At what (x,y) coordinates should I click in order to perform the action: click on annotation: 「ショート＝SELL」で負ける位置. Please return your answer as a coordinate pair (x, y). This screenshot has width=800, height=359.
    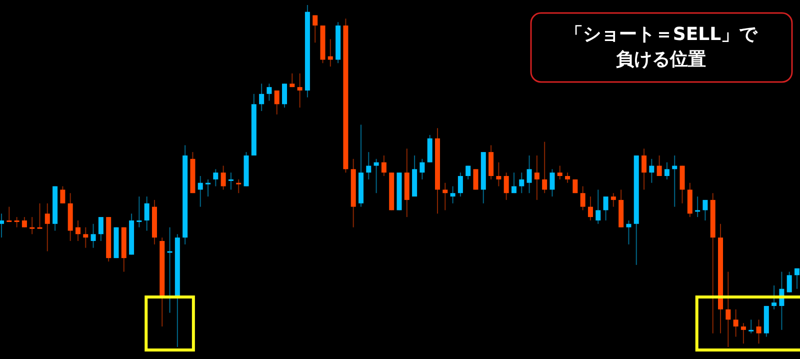
    Looking at the image, I should click on (661, 47).